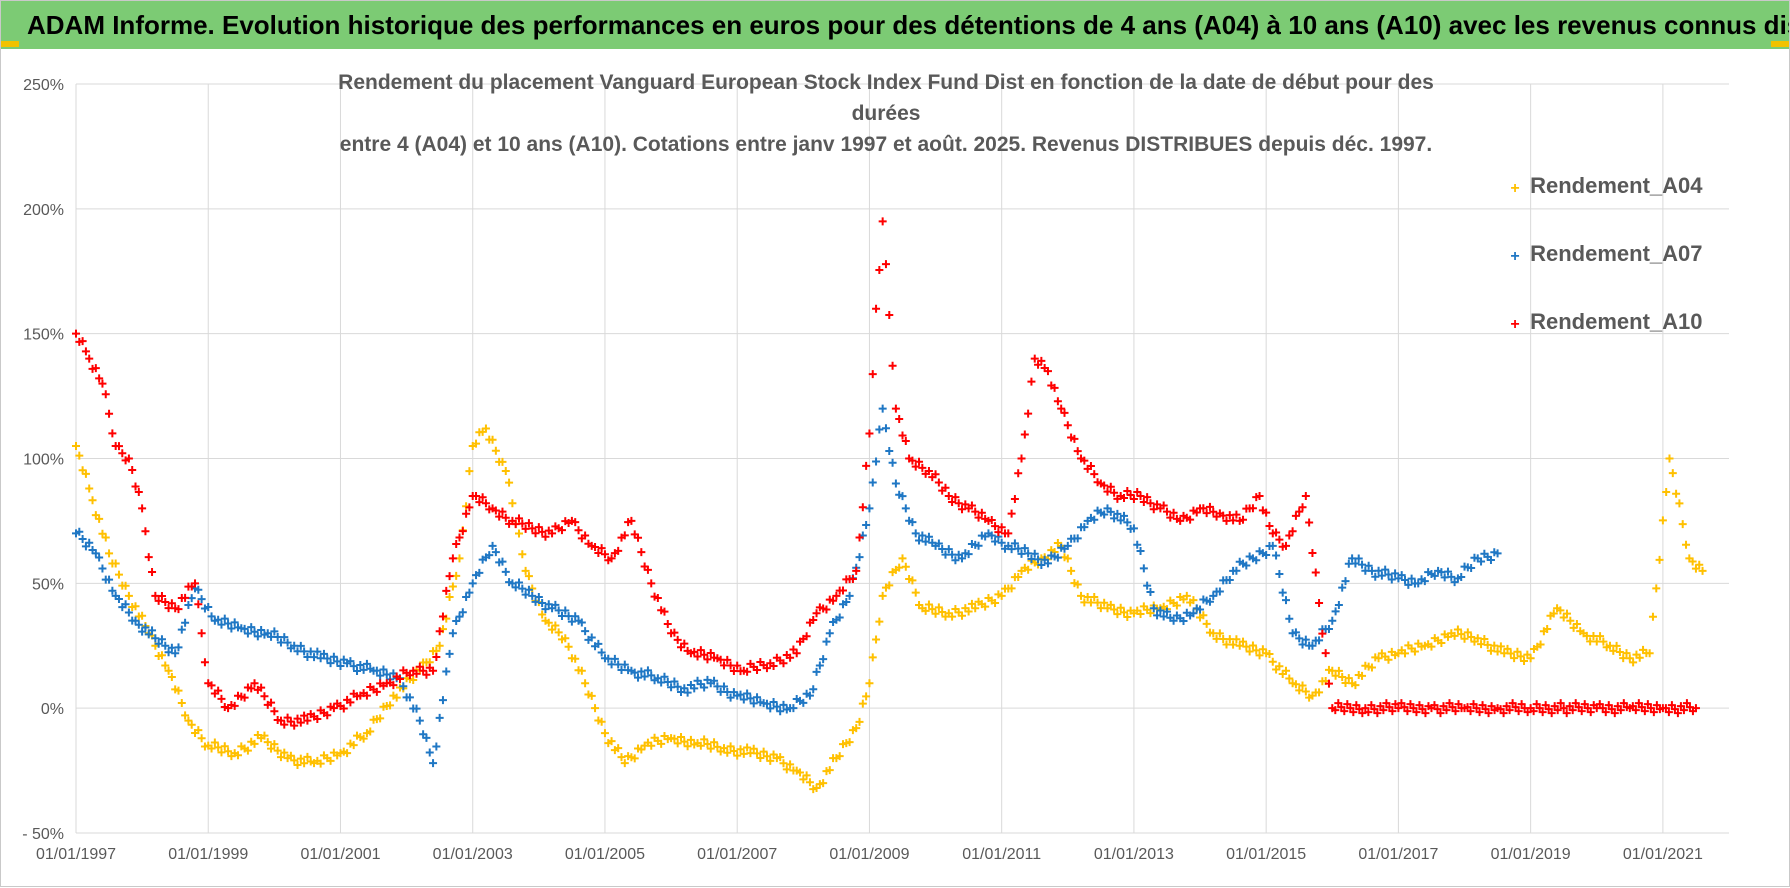  Describe the element at coordinates (340, 854) in the screenshot. I see `x-tick-label: 01/01/2001` at that location.